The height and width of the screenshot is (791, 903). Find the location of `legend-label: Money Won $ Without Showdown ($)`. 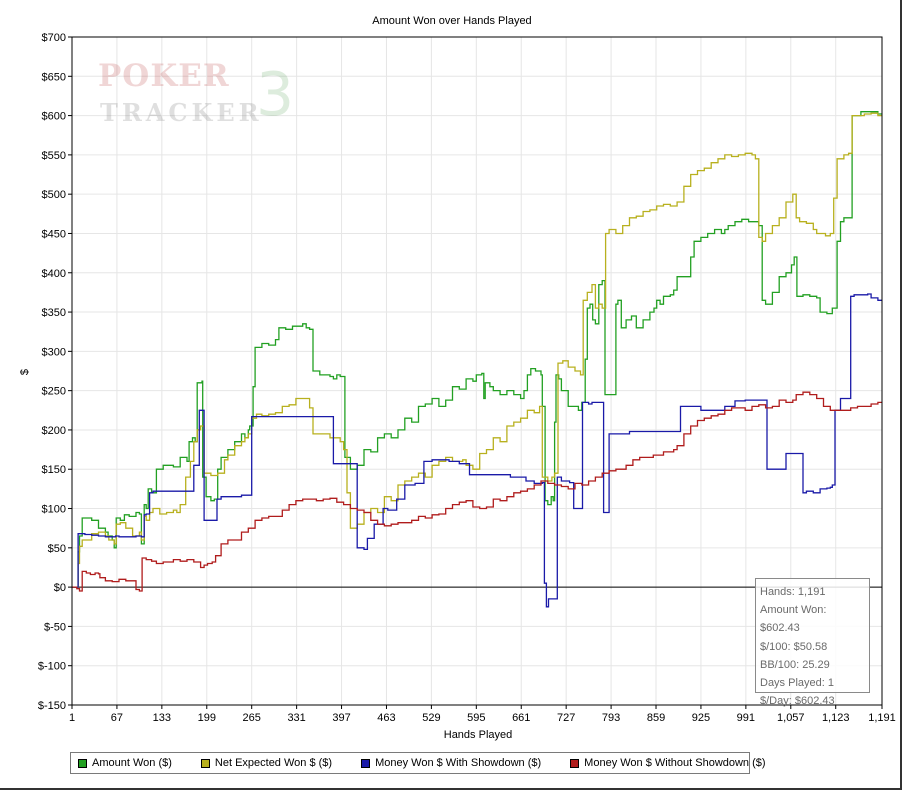

legend-label: Money Won $ Without Showdown ($) is located at coordinates (675, 763).